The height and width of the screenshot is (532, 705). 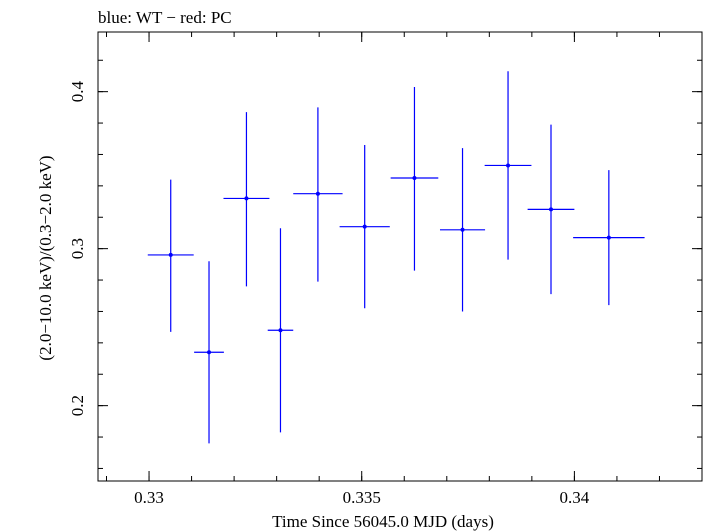 I want to click on y-tick-label: 0.3, so click(x=77, y=248).